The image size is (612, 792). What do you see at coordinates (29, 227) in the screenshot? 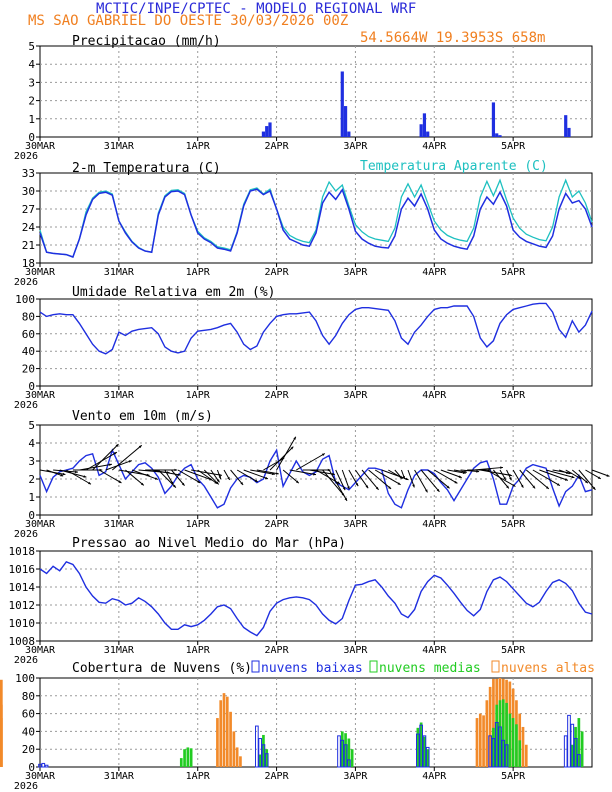
I see `ytick-label: 24` at bounding box center [29, 227].